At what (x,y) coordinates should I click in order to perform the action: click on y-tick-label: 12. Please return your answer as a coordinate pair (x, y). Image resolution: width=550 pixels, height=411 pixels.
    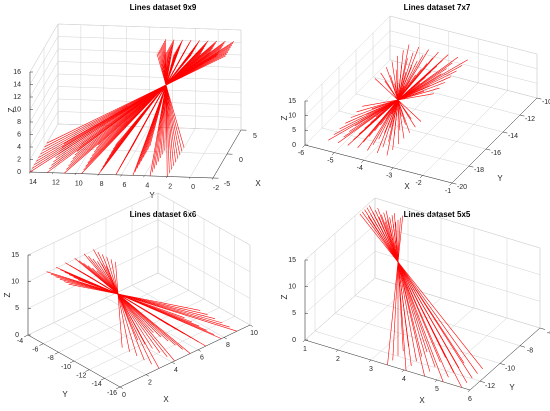
    Looking at the image, I should click on (56, 183).